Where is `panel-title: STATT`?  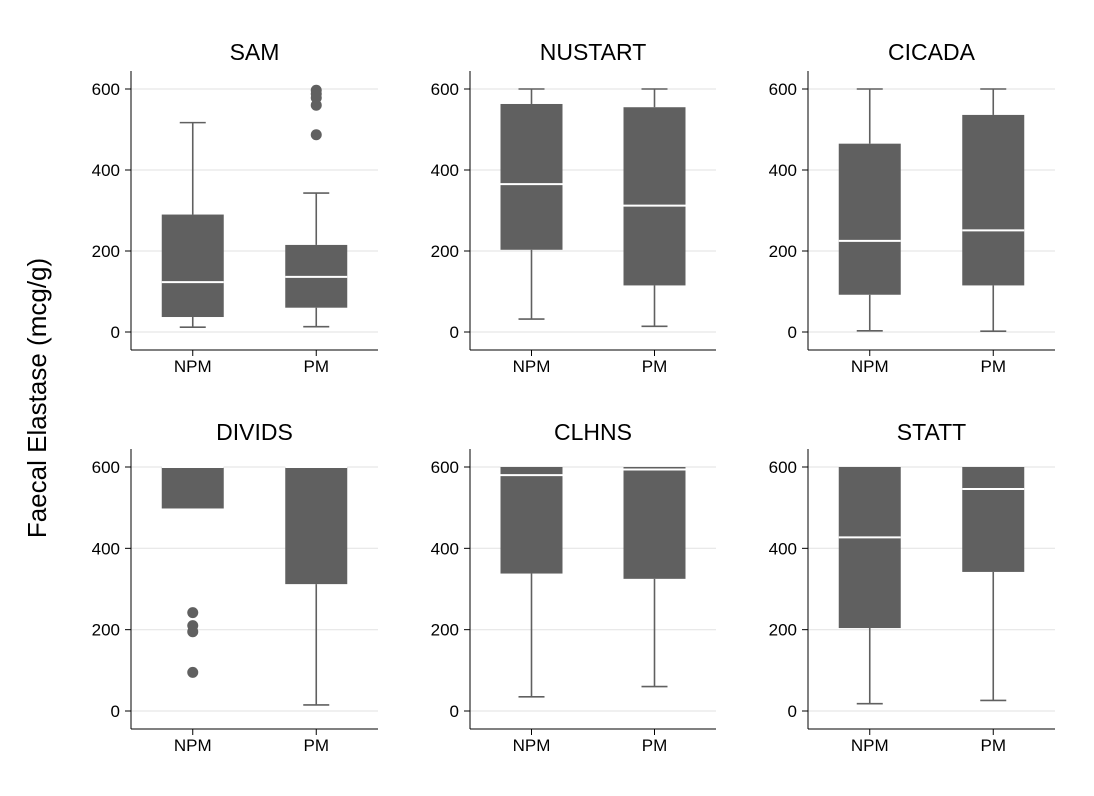
panel-title: STATT is located at coordinates (931, 432).